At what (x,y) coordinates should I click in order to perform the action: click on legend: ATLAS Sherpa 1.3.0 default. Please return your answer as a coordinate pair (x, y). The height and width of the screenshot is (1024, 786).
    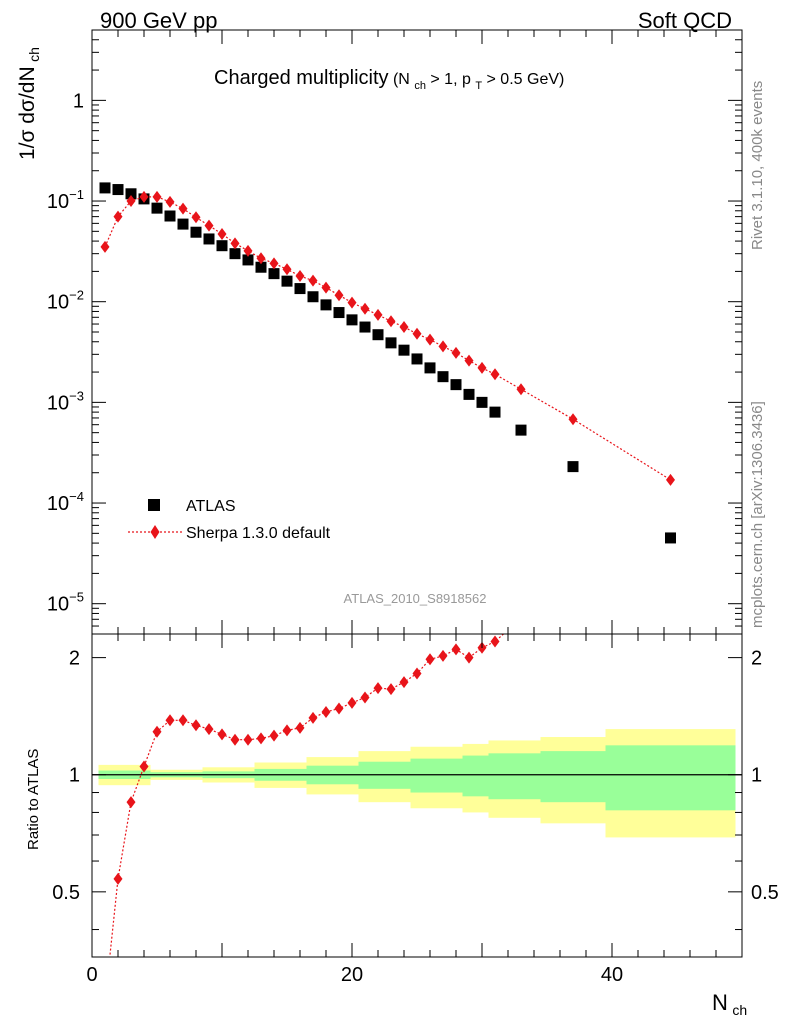
    Looking at the image, I should click on (229, 520).